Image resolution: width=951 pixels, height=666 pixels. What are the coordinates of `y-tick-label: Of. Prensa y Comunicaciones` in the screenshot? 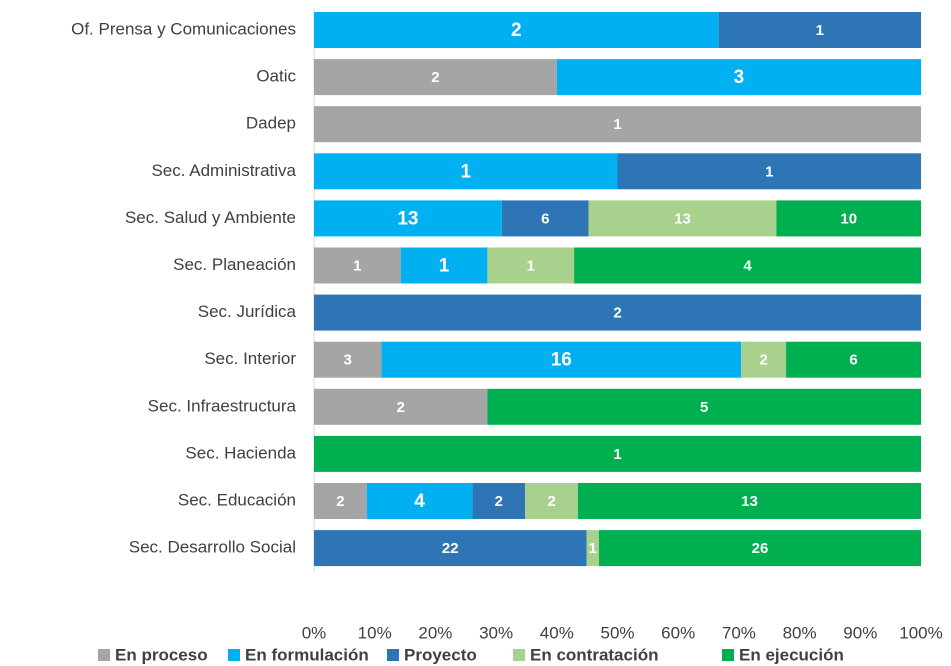 It's located at (183, 28).